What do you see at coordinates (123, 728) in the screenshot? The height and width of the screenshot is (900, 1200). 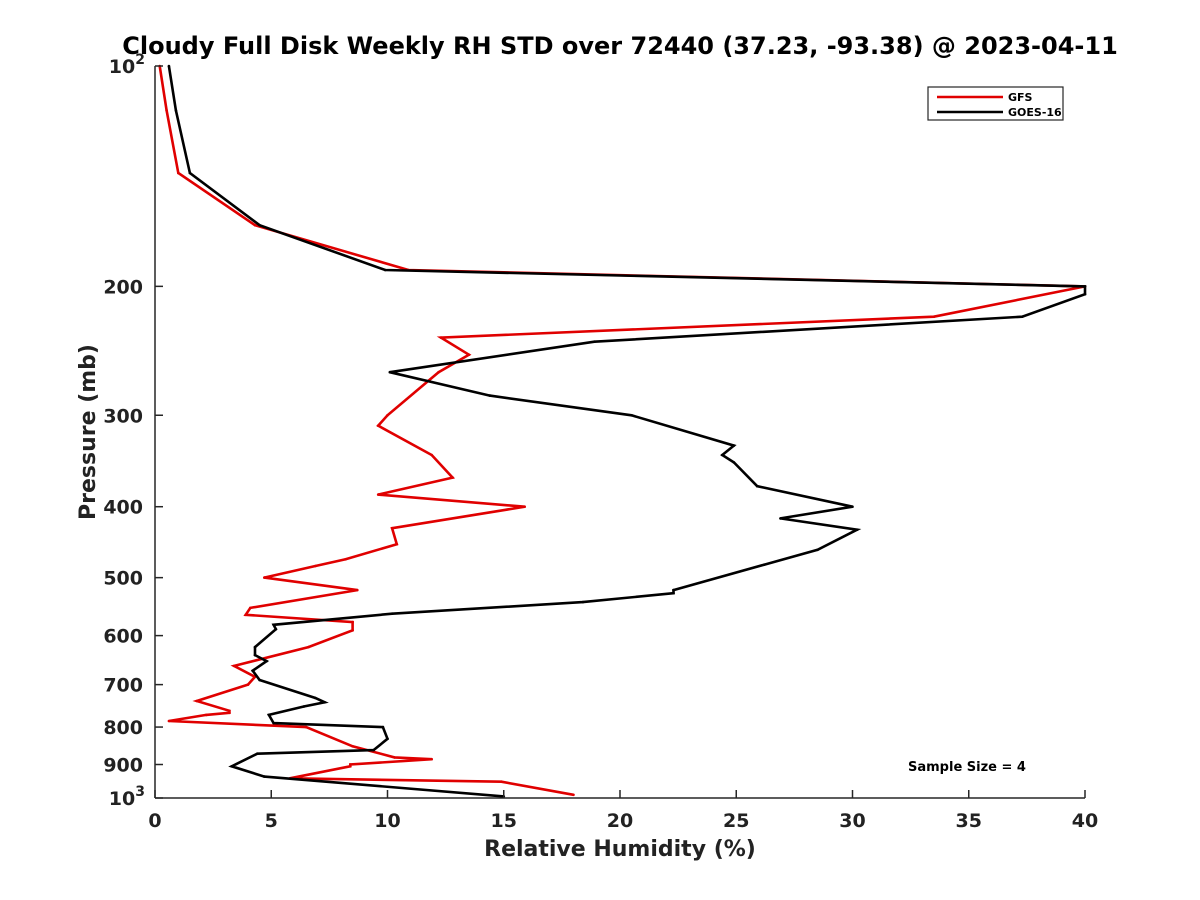 I see `y-tick-label: 800` at bounding box center [123, 728].